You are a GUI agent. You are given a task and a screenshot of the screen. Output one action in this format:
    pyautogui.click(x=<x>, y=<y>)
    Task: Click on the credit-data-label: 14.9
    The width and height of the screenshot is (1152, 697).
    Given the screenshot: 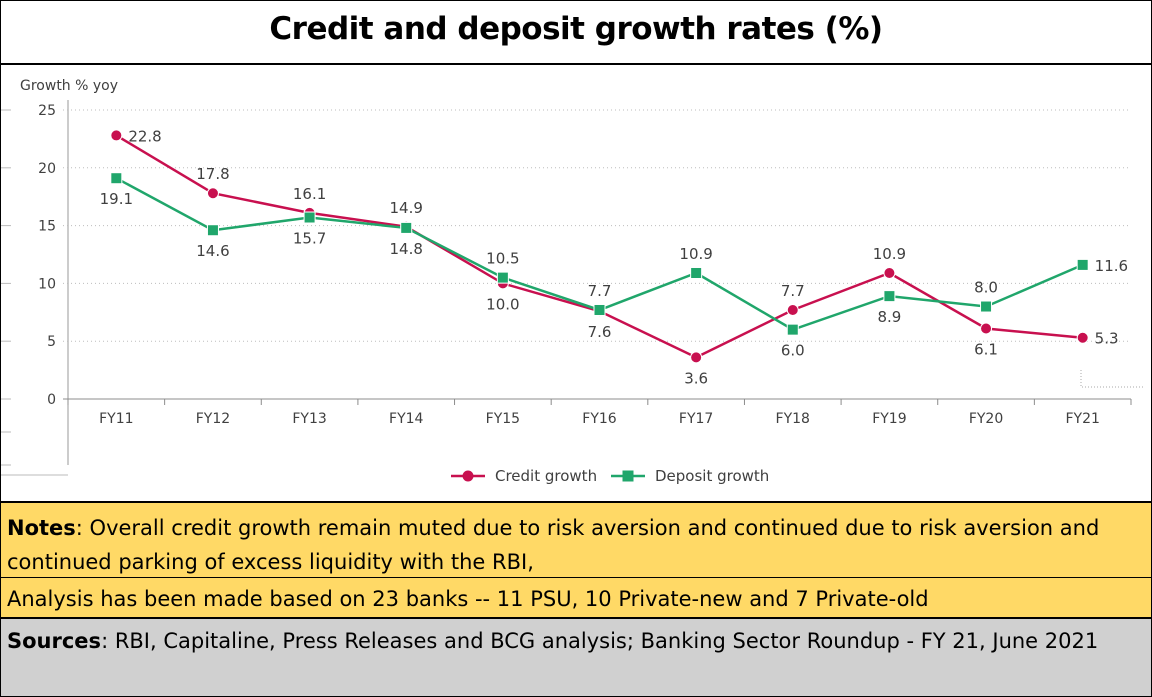 What is the action you would take?
    pyautogui.click(x=406, y=208)
    